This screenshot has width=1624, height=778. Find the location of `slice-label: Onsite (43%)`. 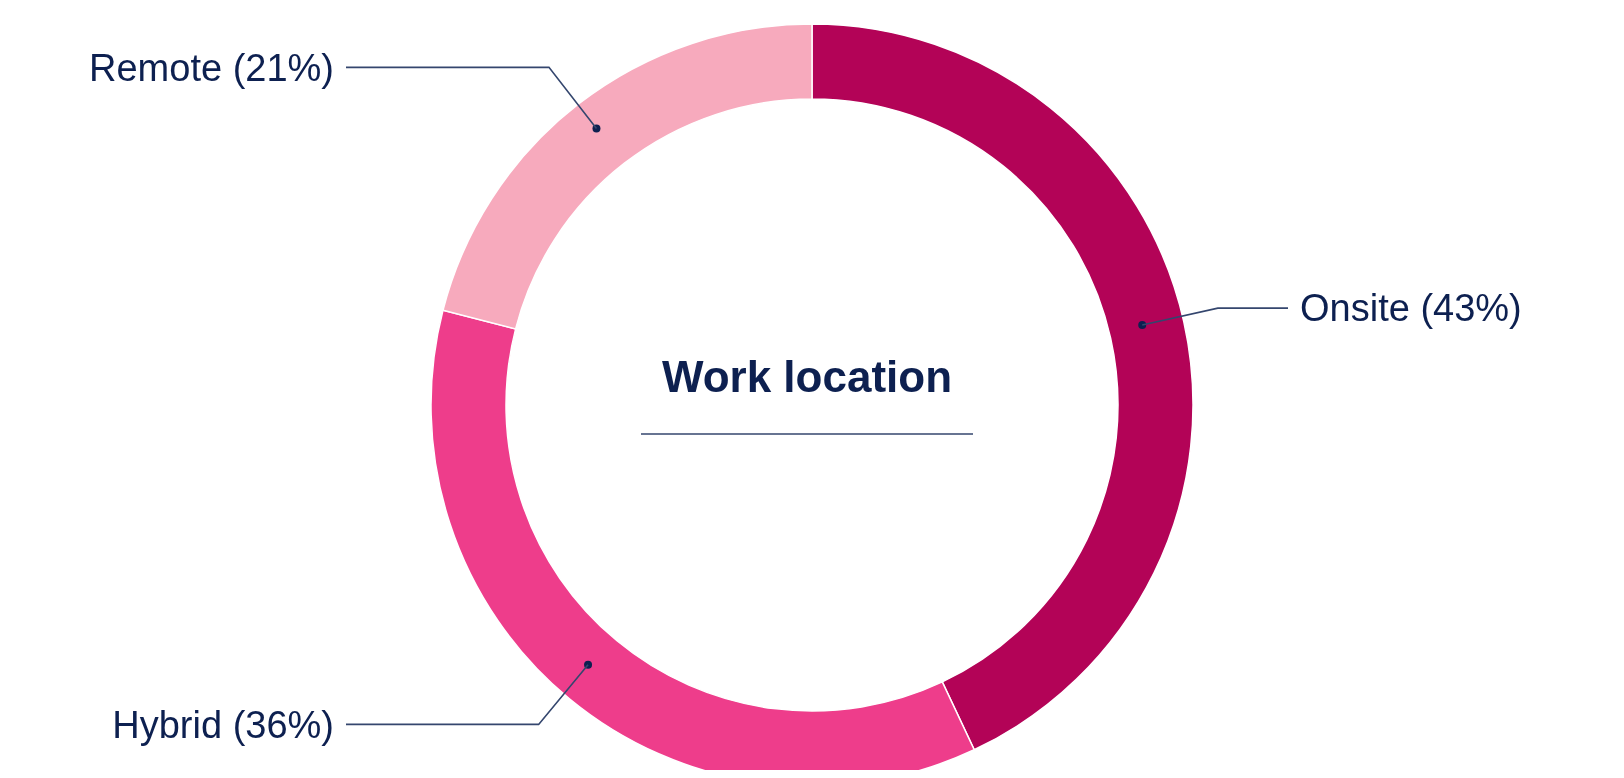

slice-label: Onsite (43%) is located at coordinates (1411, 308).